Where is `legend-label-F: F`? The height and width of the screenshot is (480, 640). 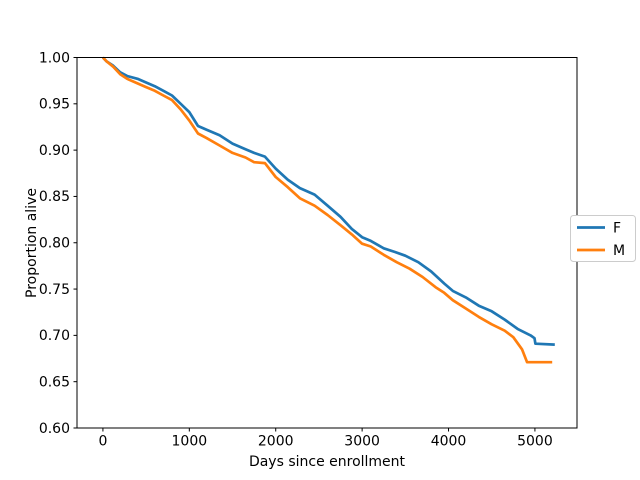 legend-label-F: F is located at coordinates (617, 229).